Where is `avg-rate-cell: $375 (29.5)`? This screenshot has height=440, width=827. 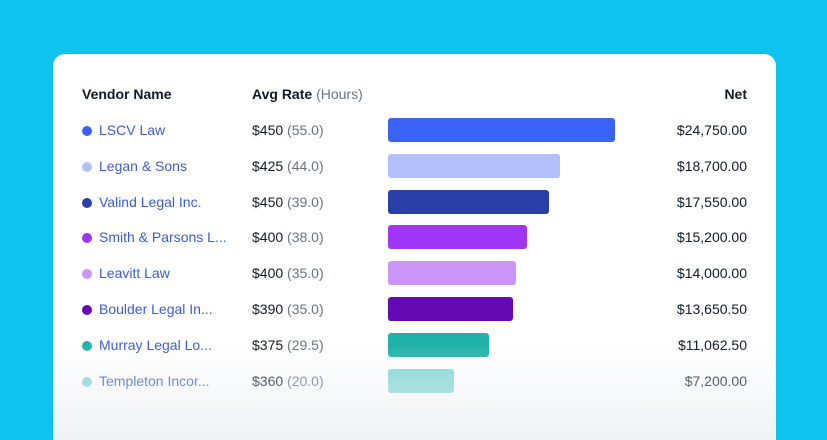 avg-rate-cell: $375 (29.5) is located at coordinates (288, 345).